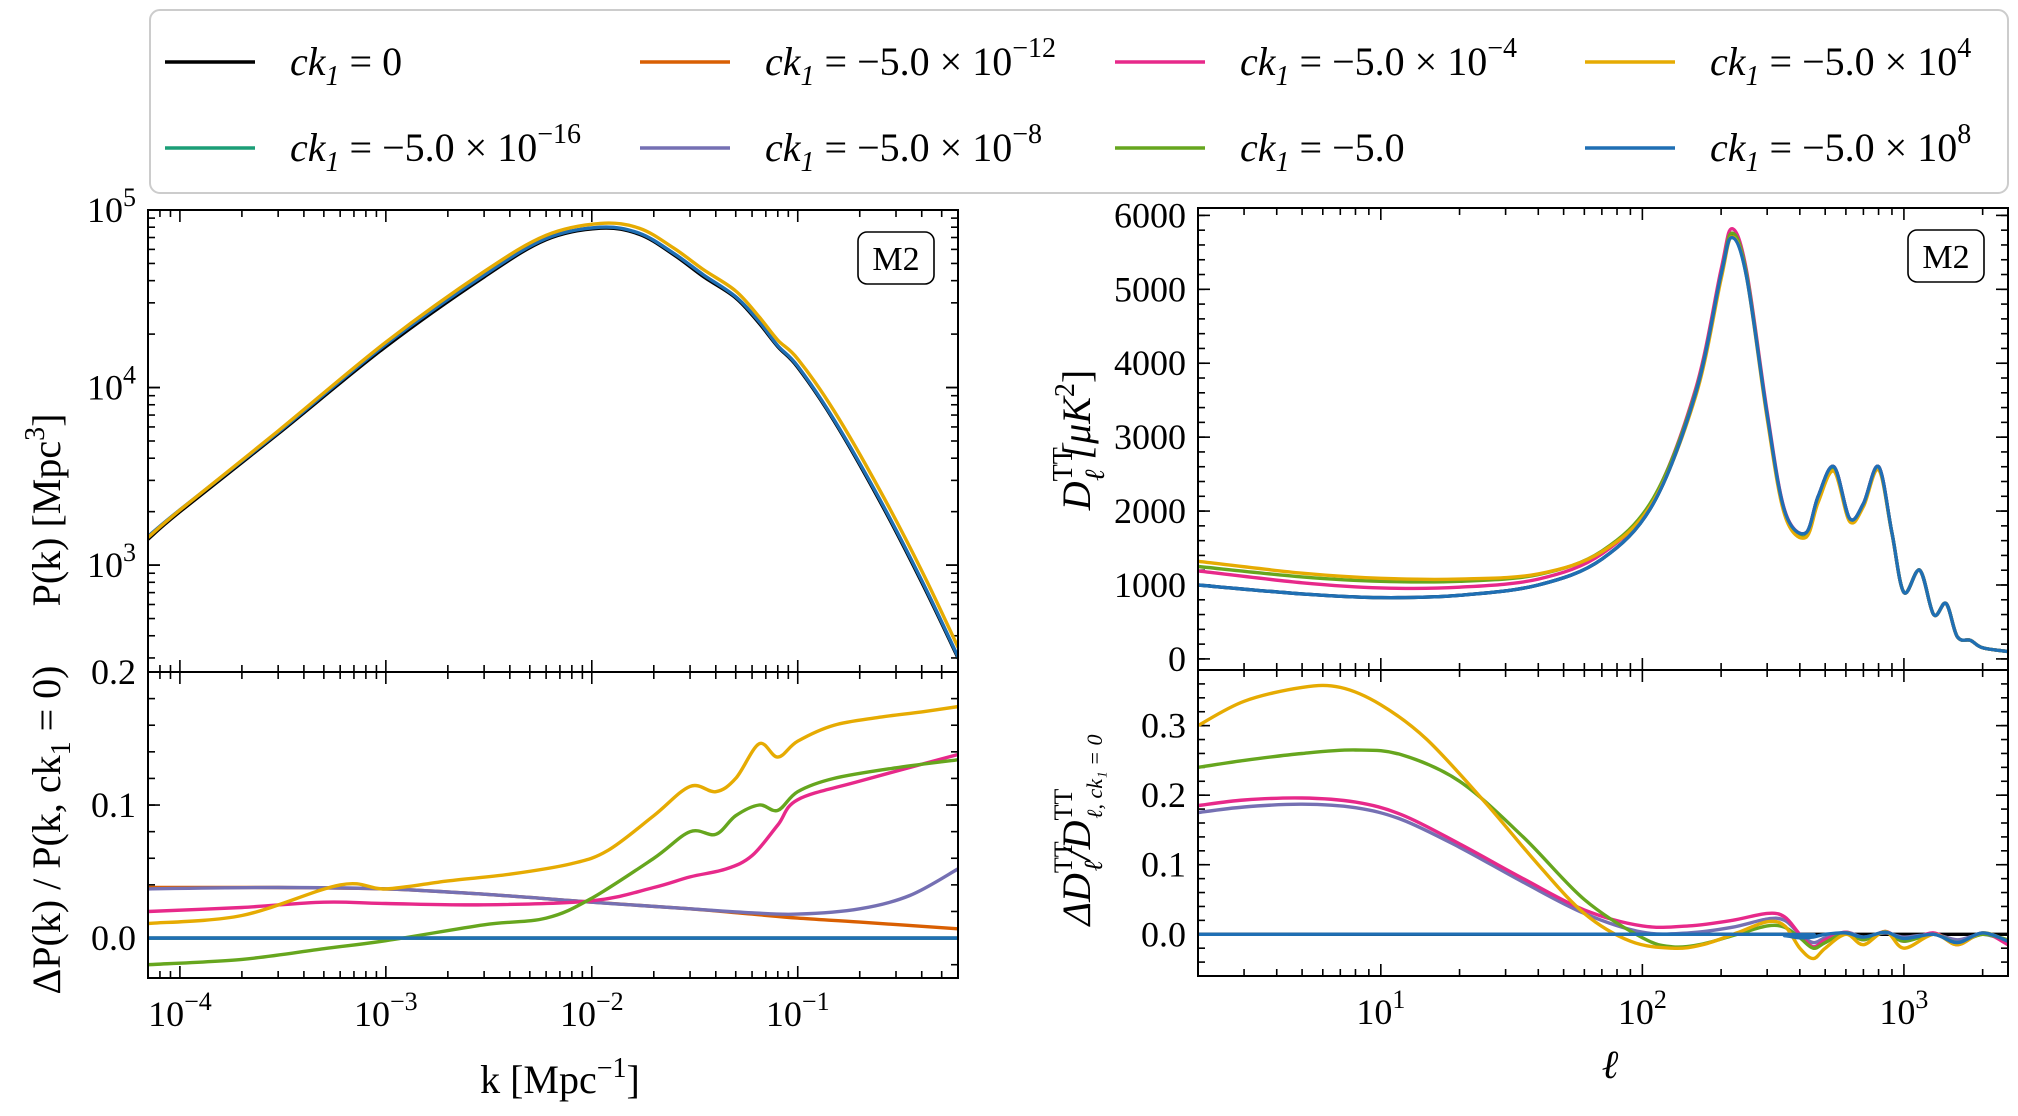  I want to click on dcl-frame, so click(1603, 823).